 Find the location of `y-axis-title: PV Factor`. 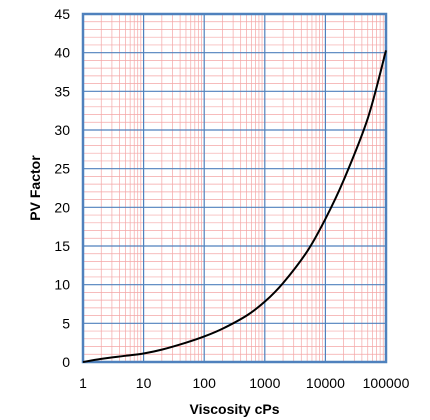

y-axis-title: PV Factor is located at coordinates (35, 188).